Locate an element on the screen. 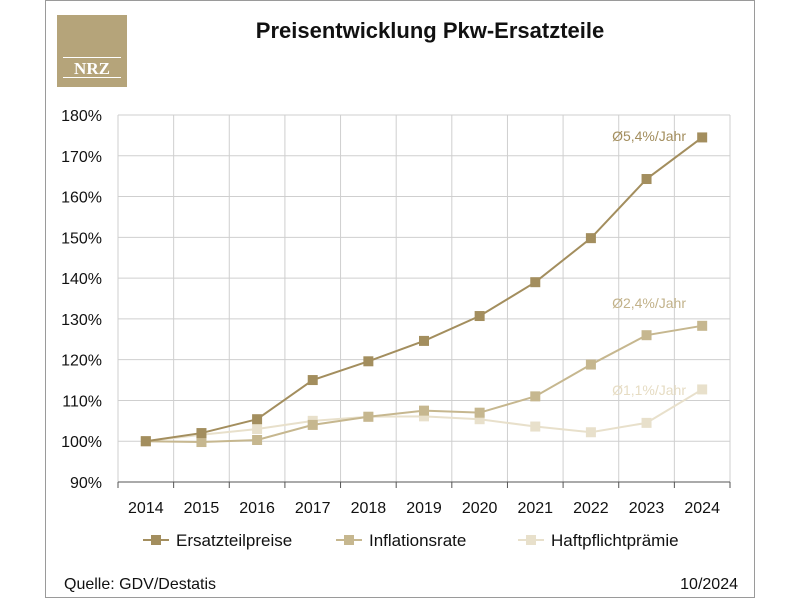 This screenshot has width=800, height=600. legend-label: Inflationsrate is located at coordinates (417, 540).